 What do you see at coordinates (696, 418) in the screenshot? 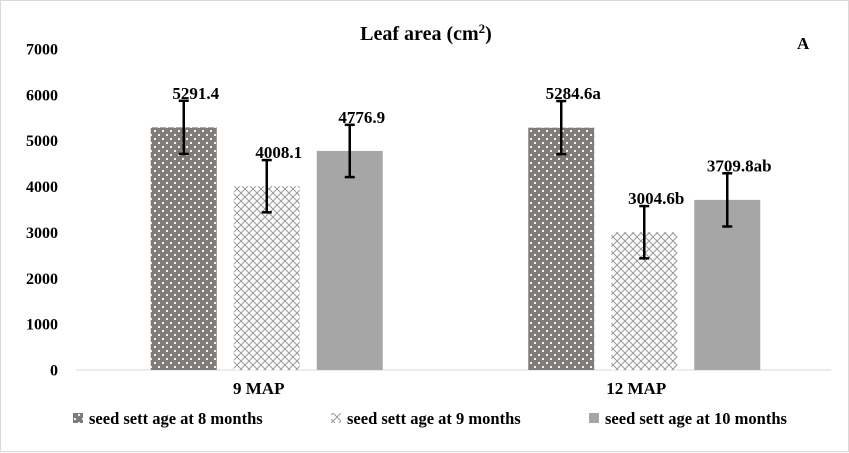
I see `legend-label: seed sett age at 10 months` at bounding box center [696, 418].